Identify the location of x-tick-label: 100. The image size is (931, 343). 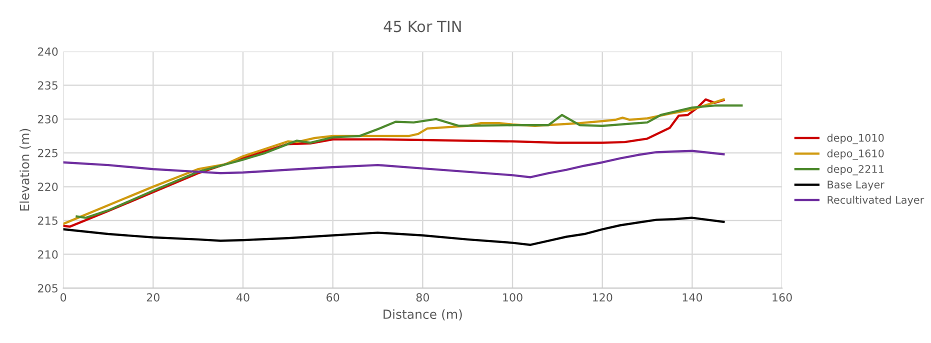
(512, 297).